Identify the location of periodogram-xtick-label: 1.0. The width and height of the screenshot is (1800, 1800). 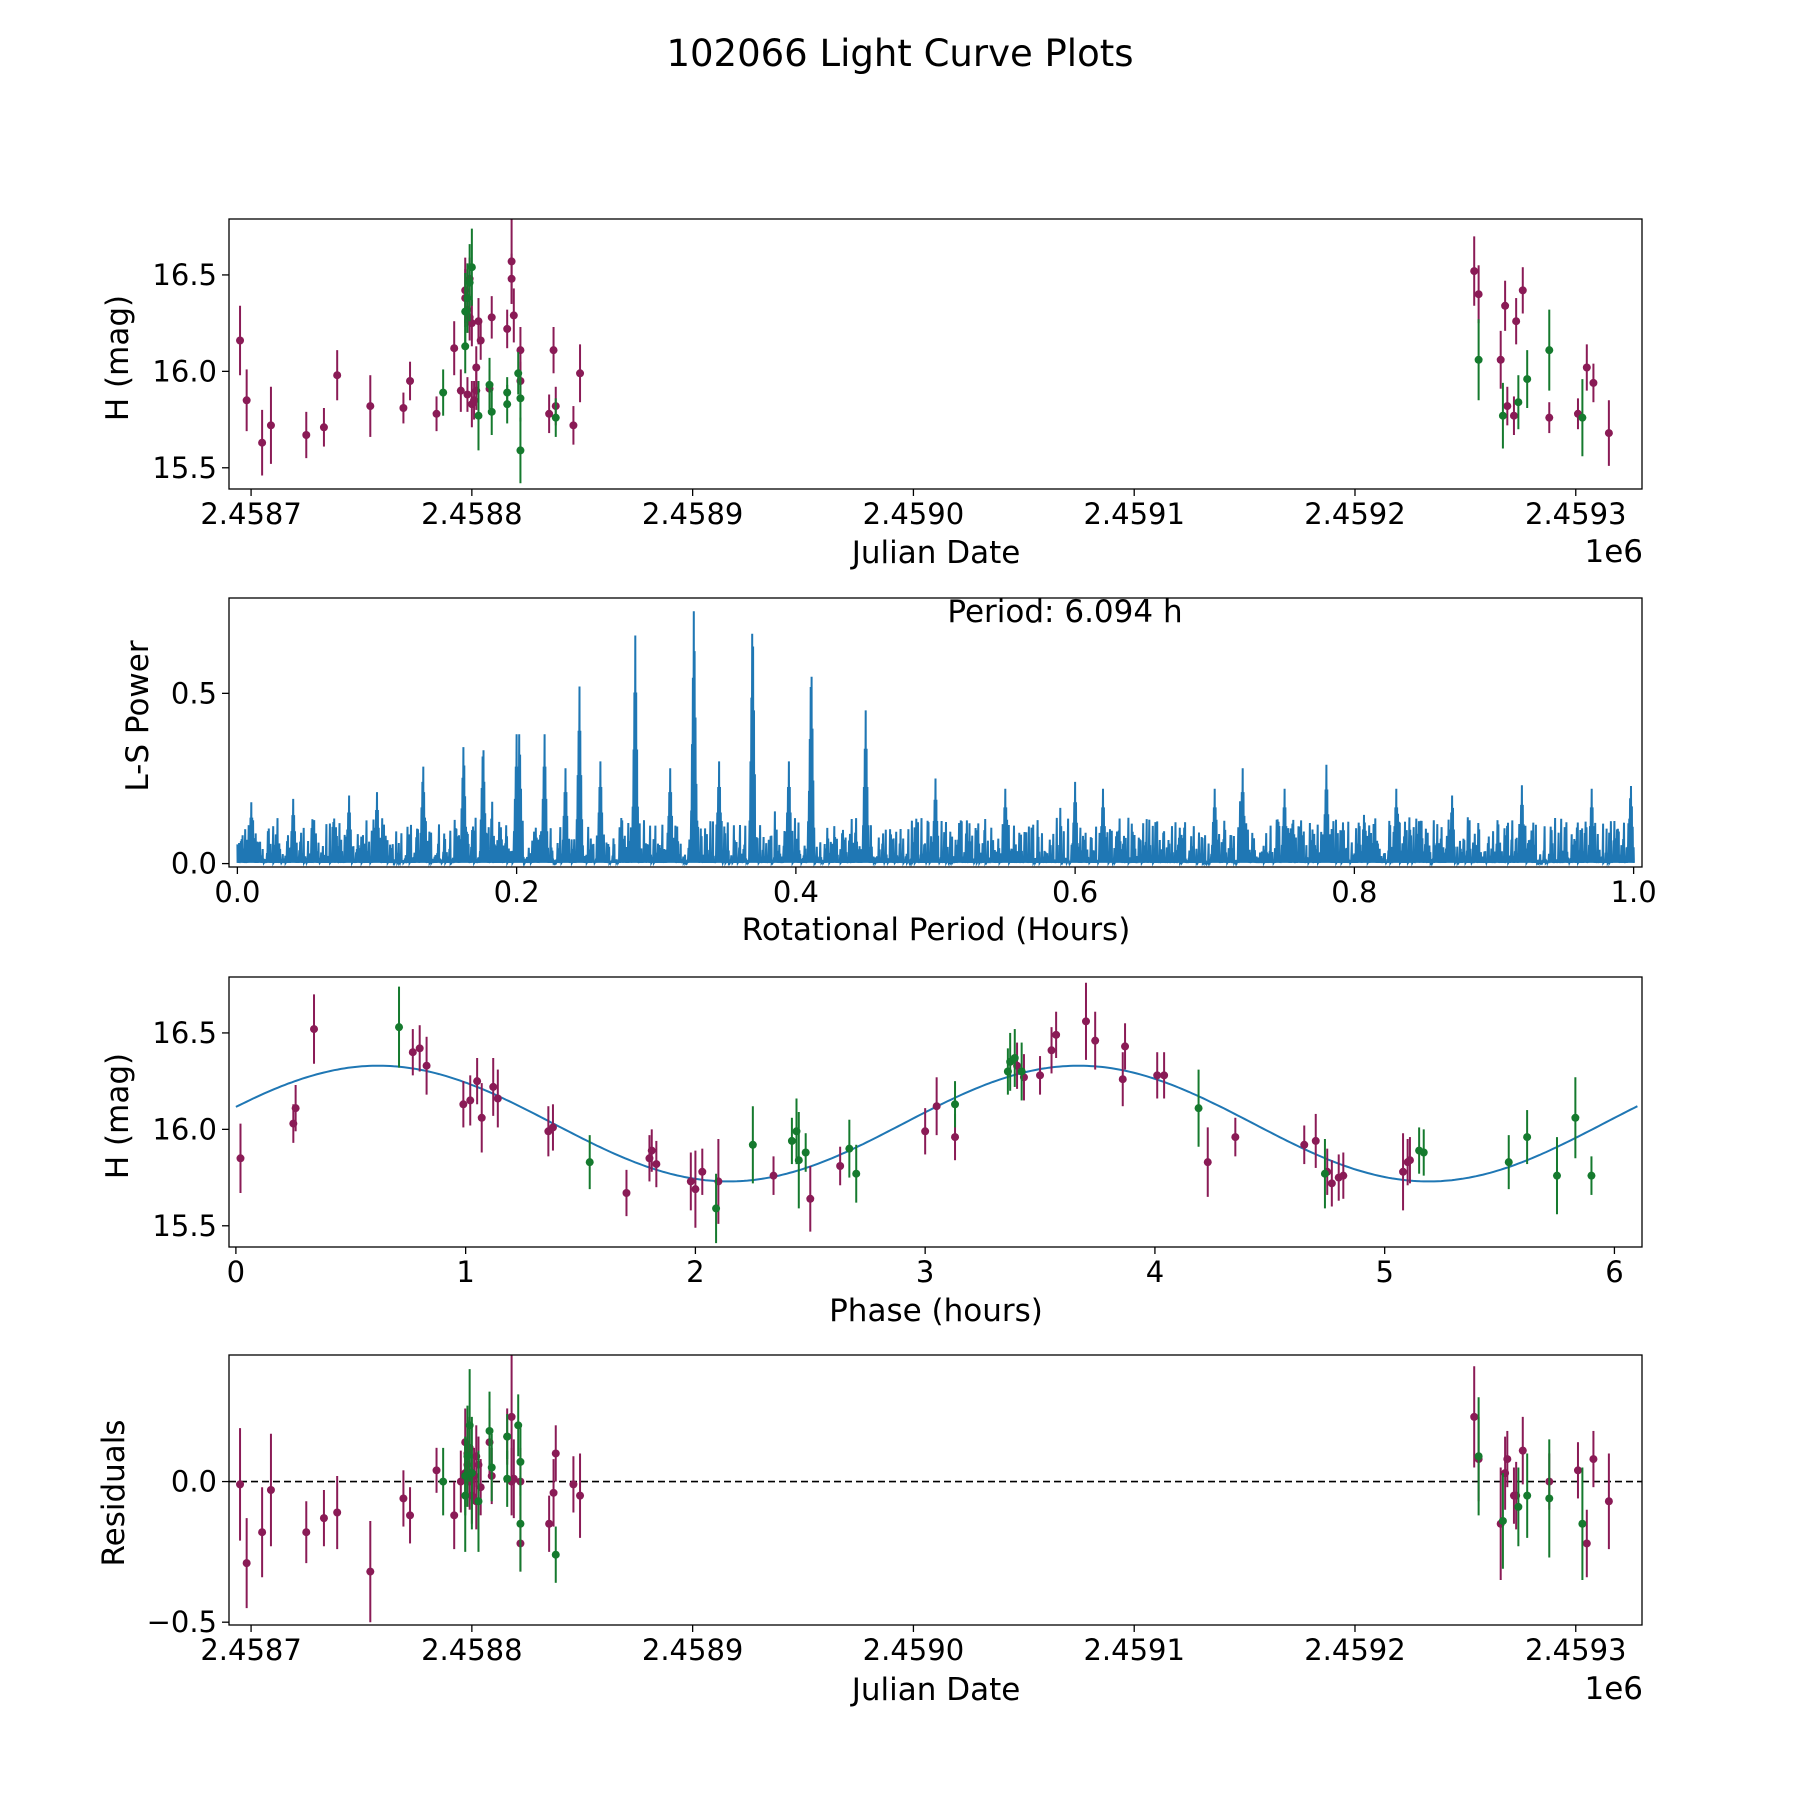
(1634, 892).